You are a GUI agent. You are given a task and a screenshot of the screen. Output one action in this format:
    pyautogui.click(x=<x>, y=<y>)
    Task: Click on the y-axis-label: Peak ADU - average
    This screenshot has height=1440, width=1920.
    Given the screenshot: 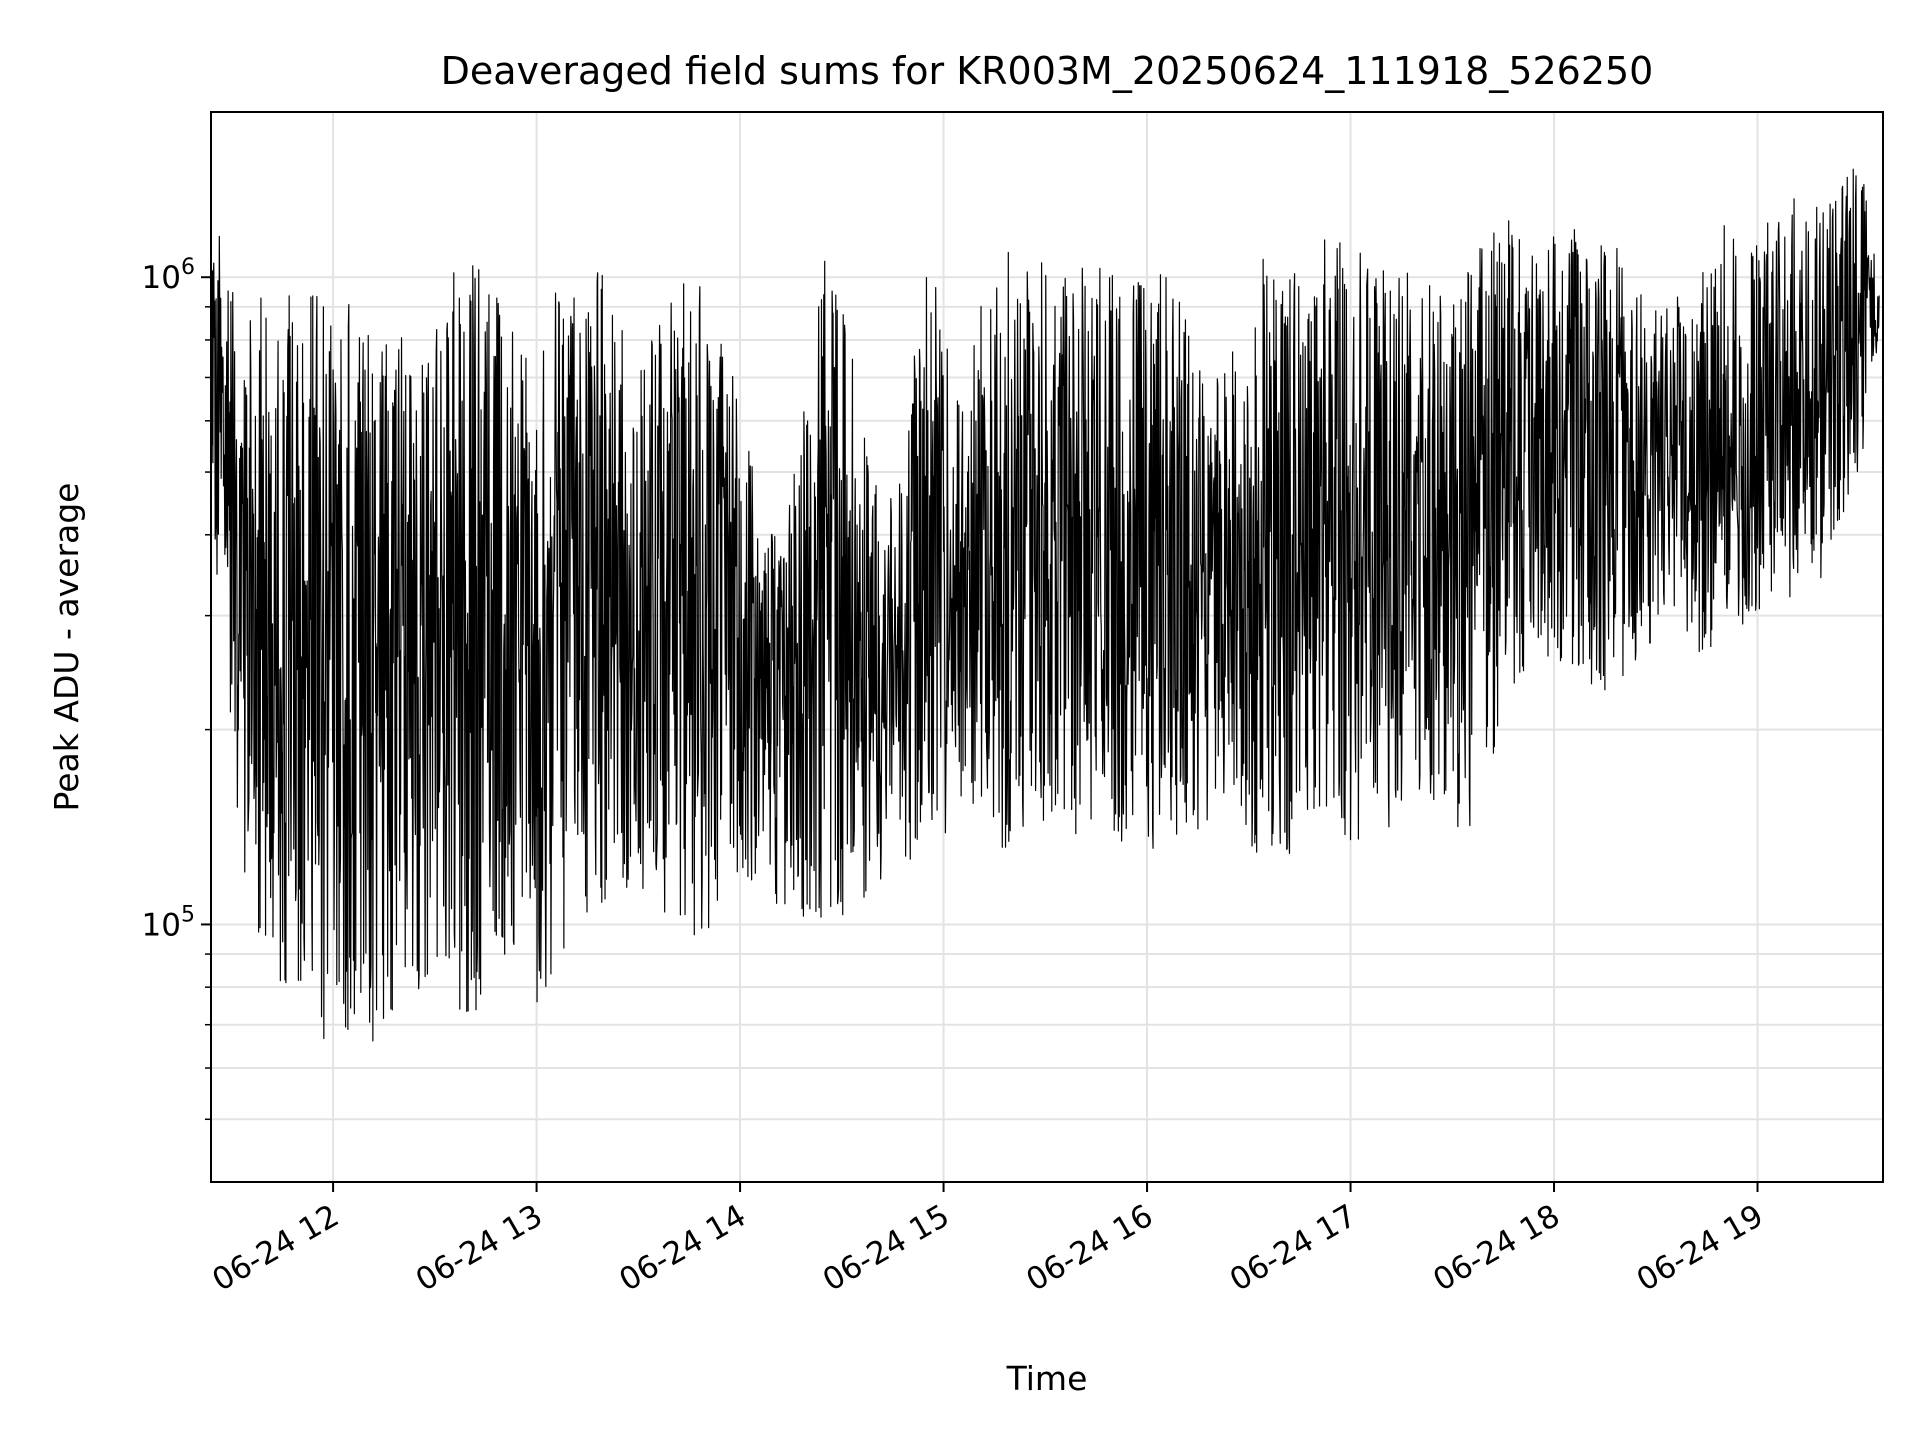 What is the action you would take?
    pyautogui.click(x=66, y=647)
    